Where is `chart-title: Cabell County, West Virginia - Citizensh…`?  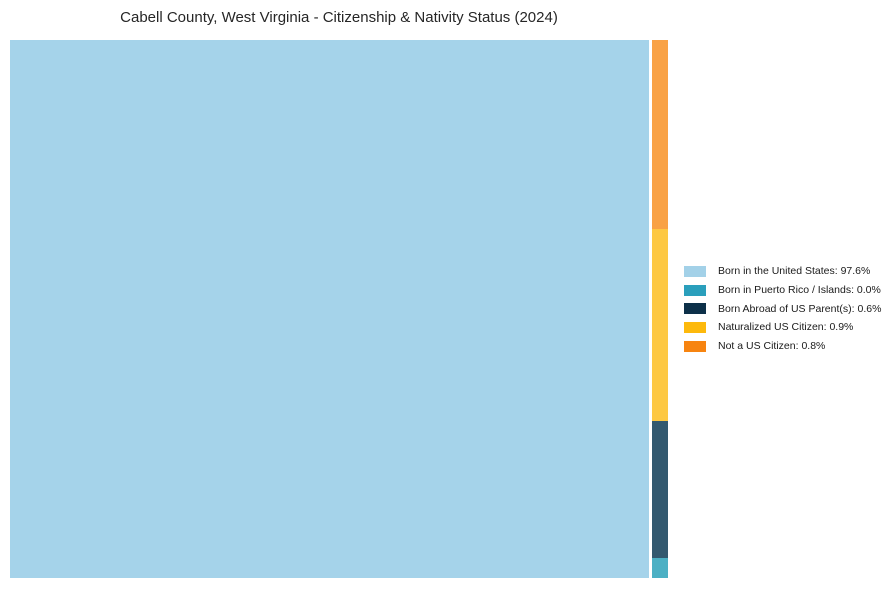
chart-title: Cabell County, West Virginia - Citizensh… is located at coordinates (339, 17).